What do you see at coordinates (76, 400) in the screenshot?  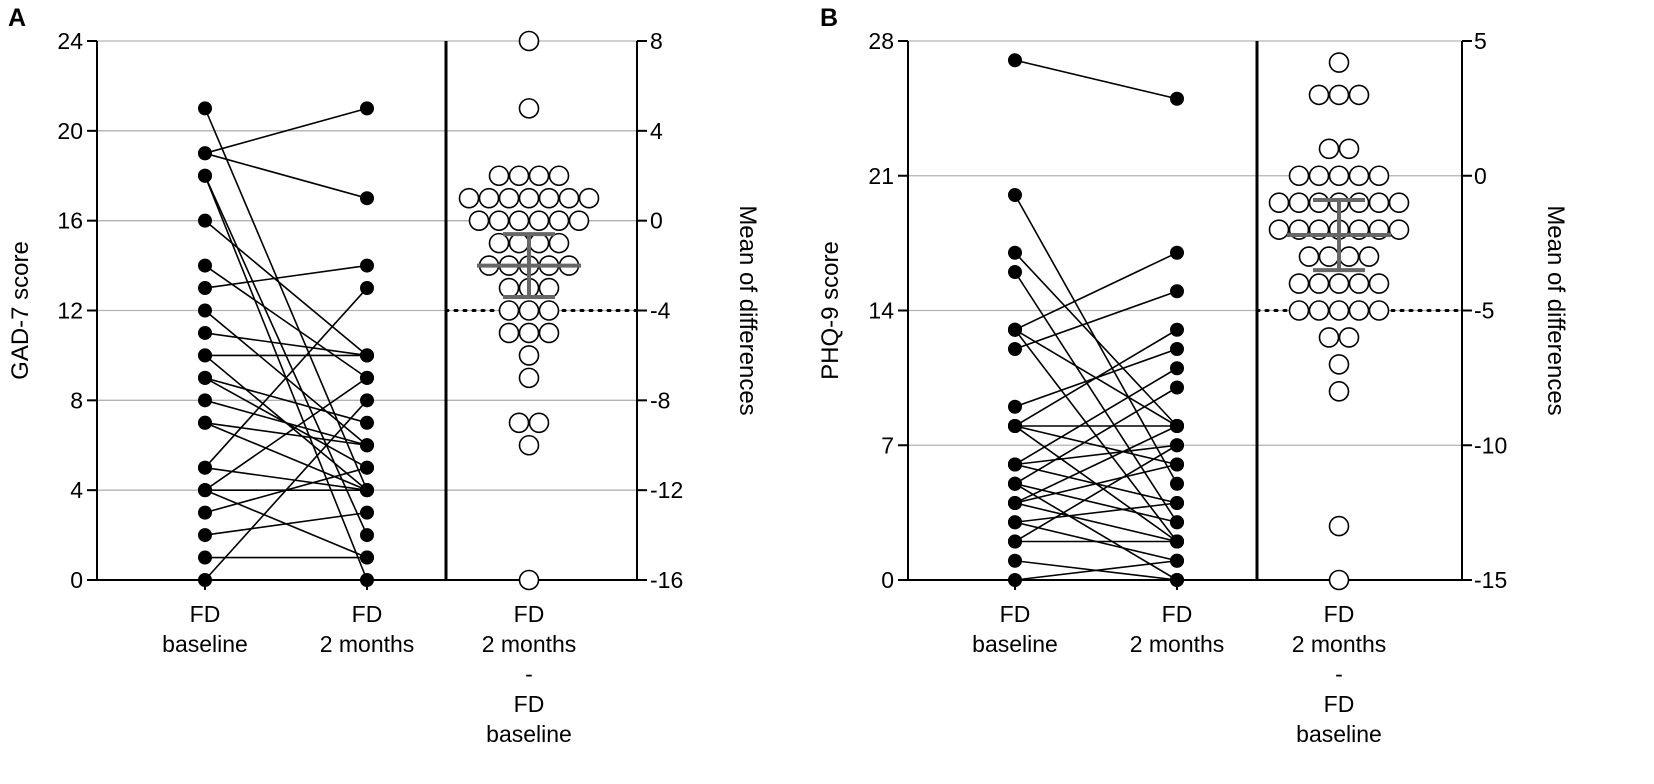 I see `y-tick-label: 8` at bounding box center [76, 400].